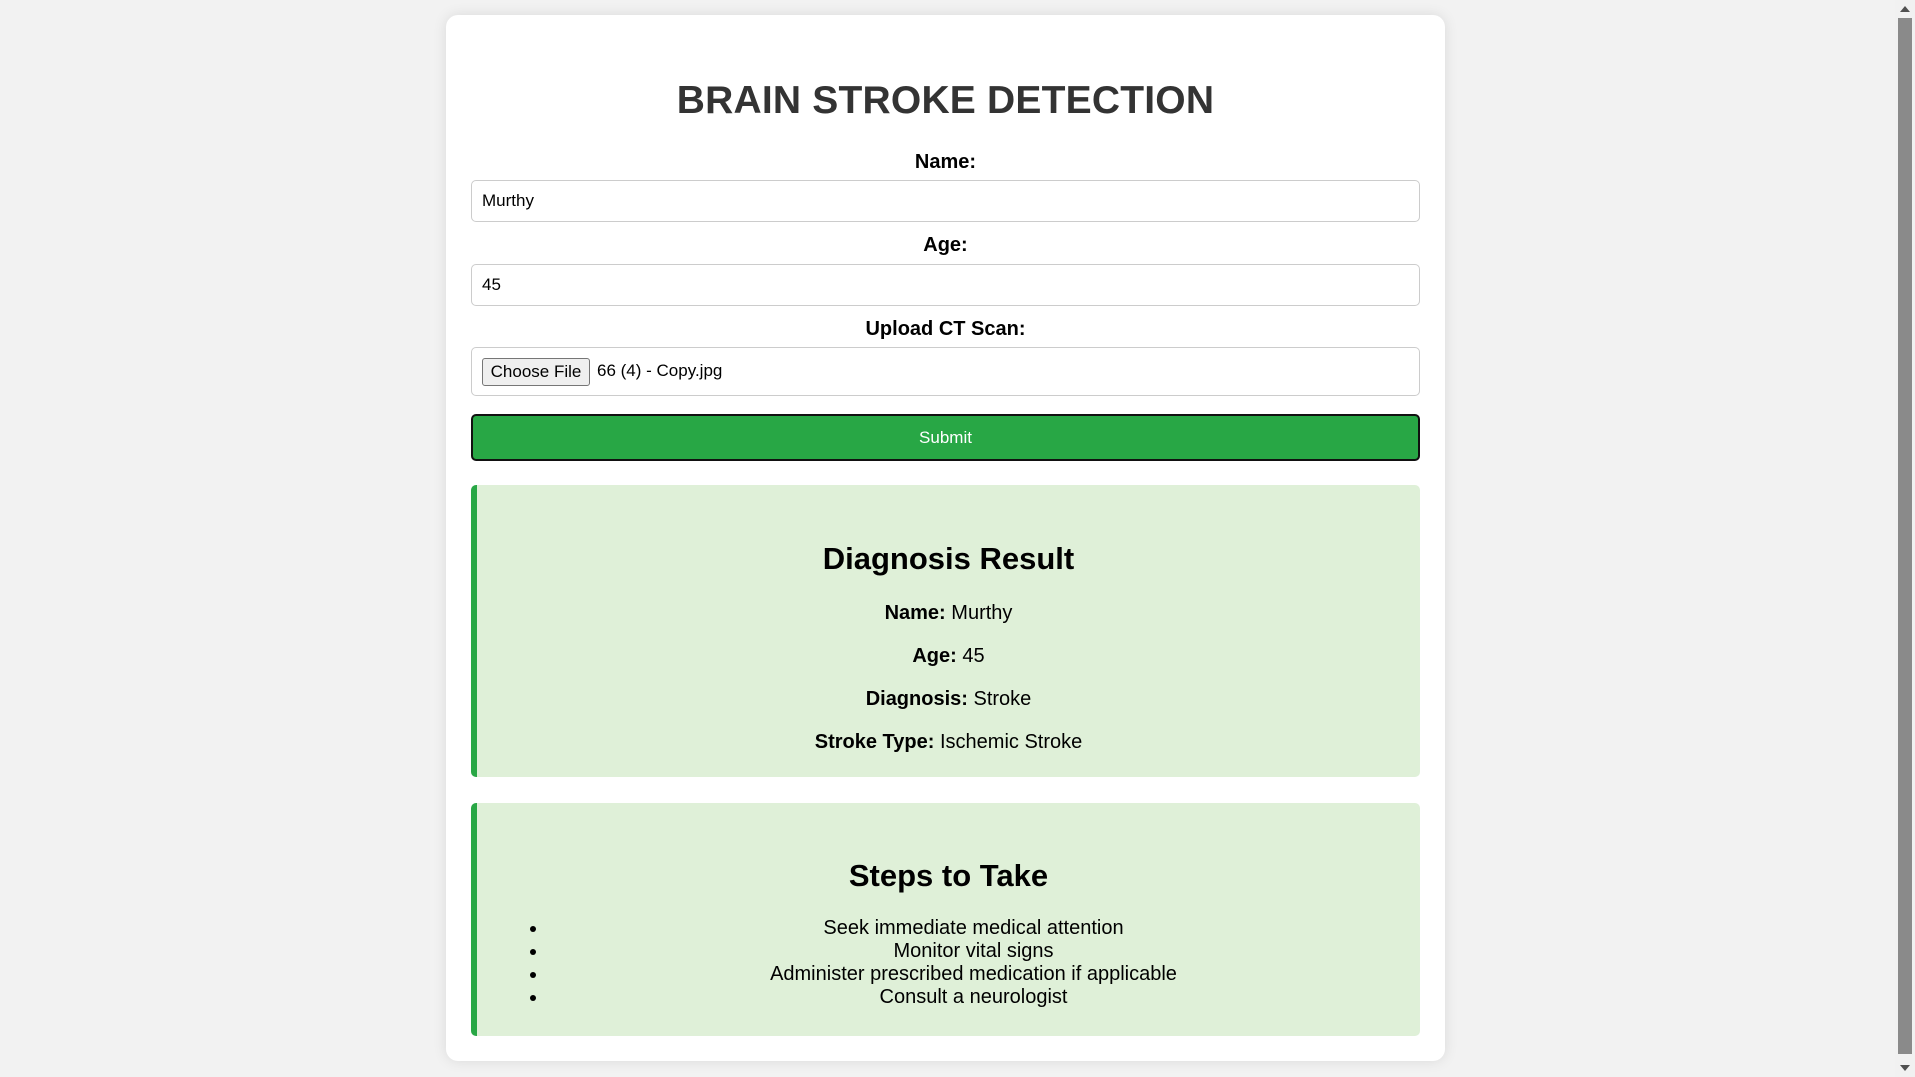 This screenshot has width=1915, height=1077. I want to click on result-age-row: Age: 45, so click(948, 656).